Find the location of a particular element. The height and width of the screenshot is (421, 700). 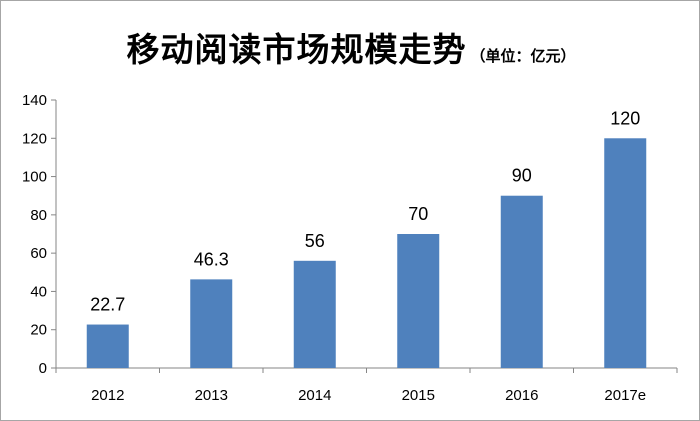

x-tick-label: 2012 is located at coordinates (107, 395).